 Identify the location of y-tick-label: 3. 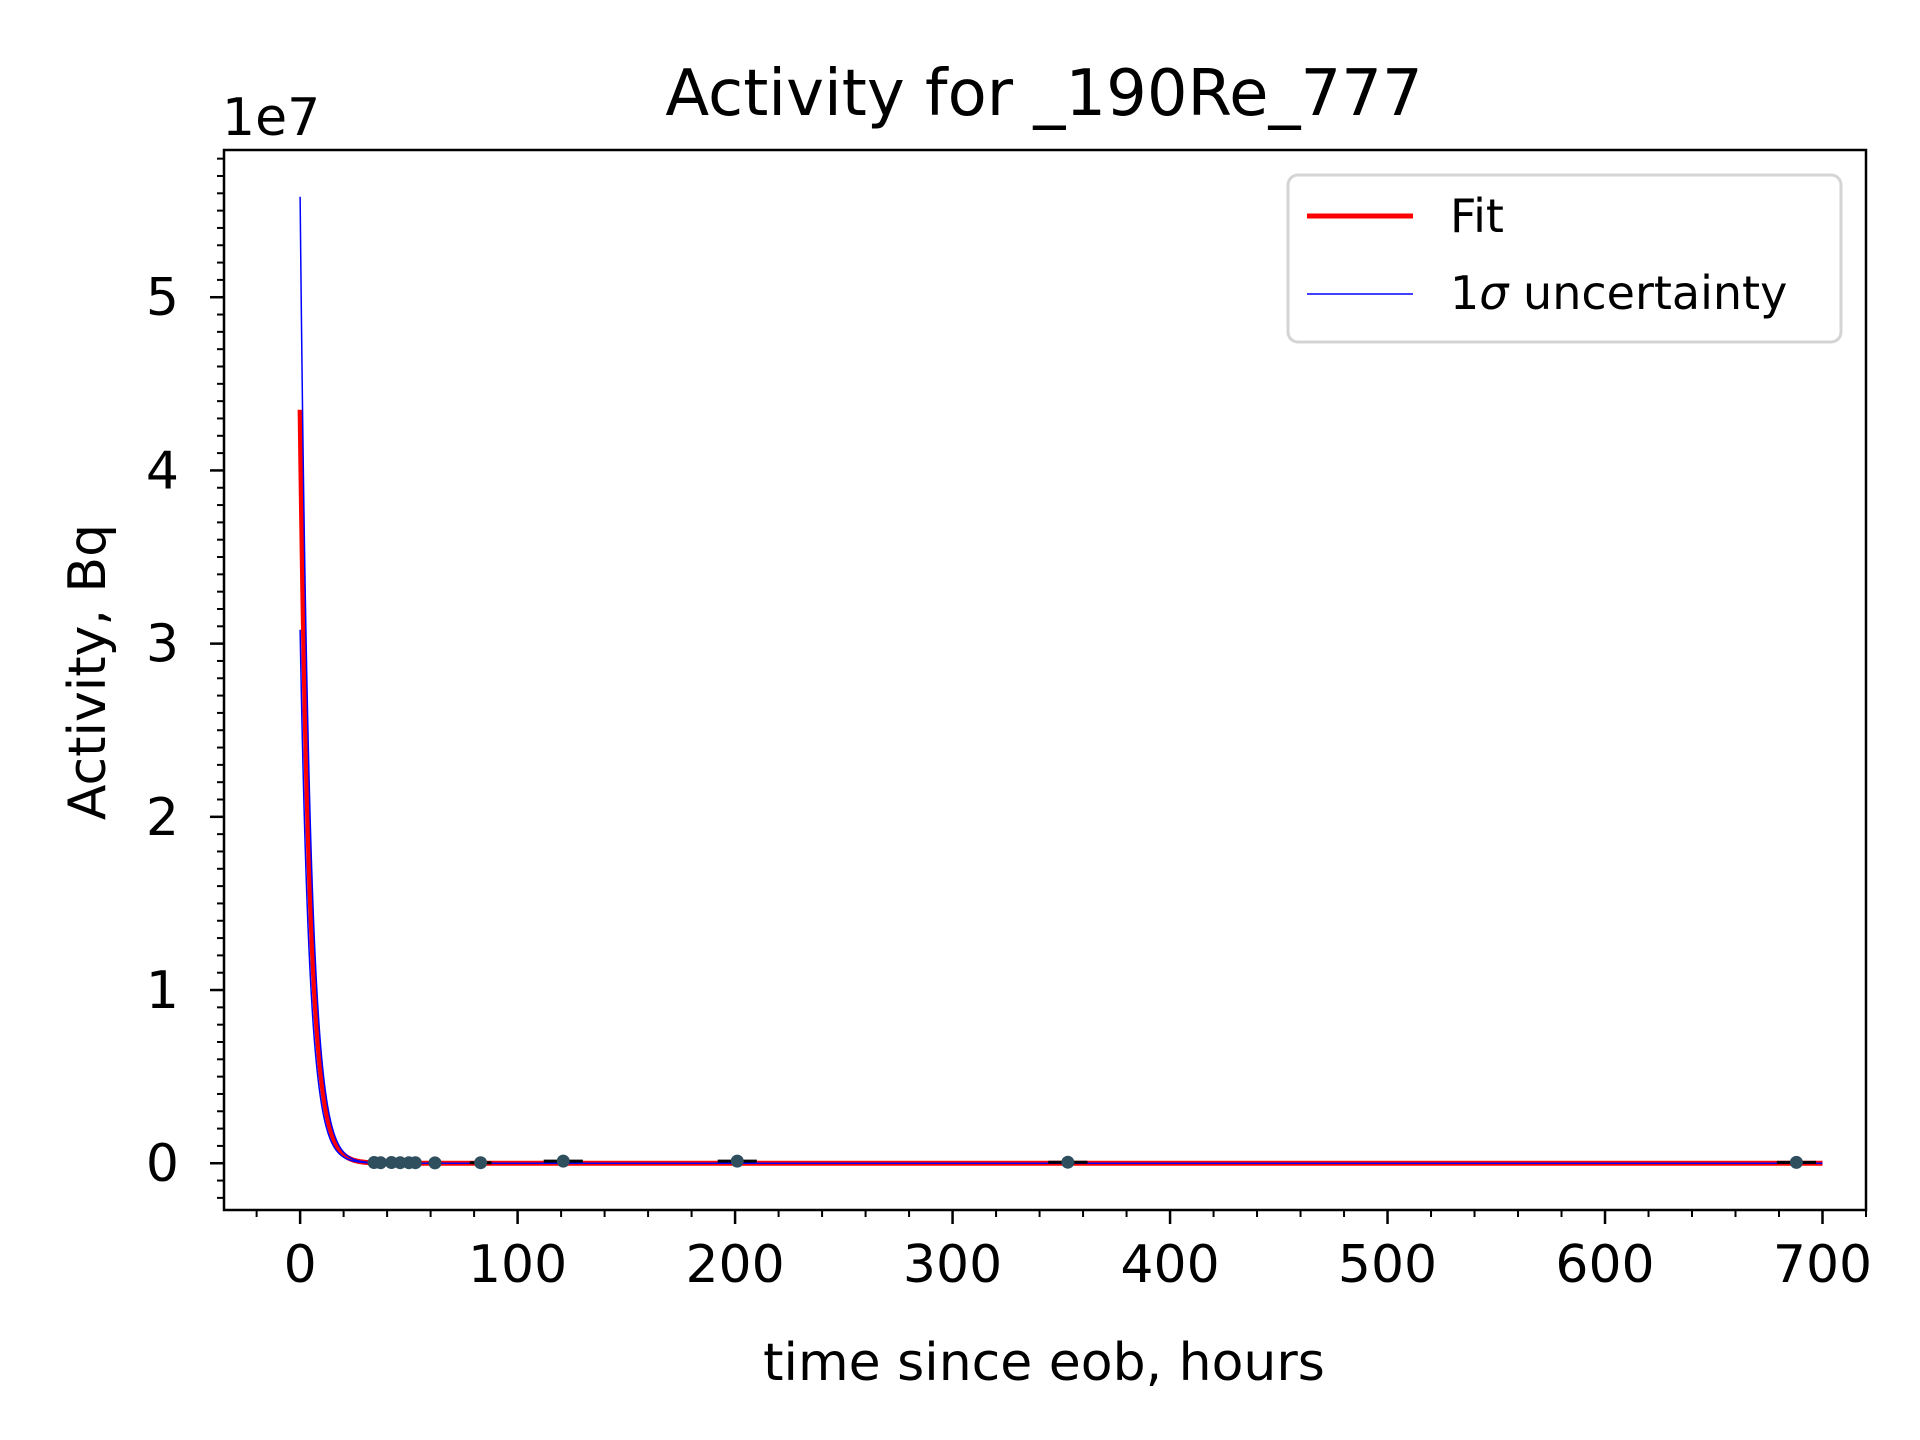
(162, 645).